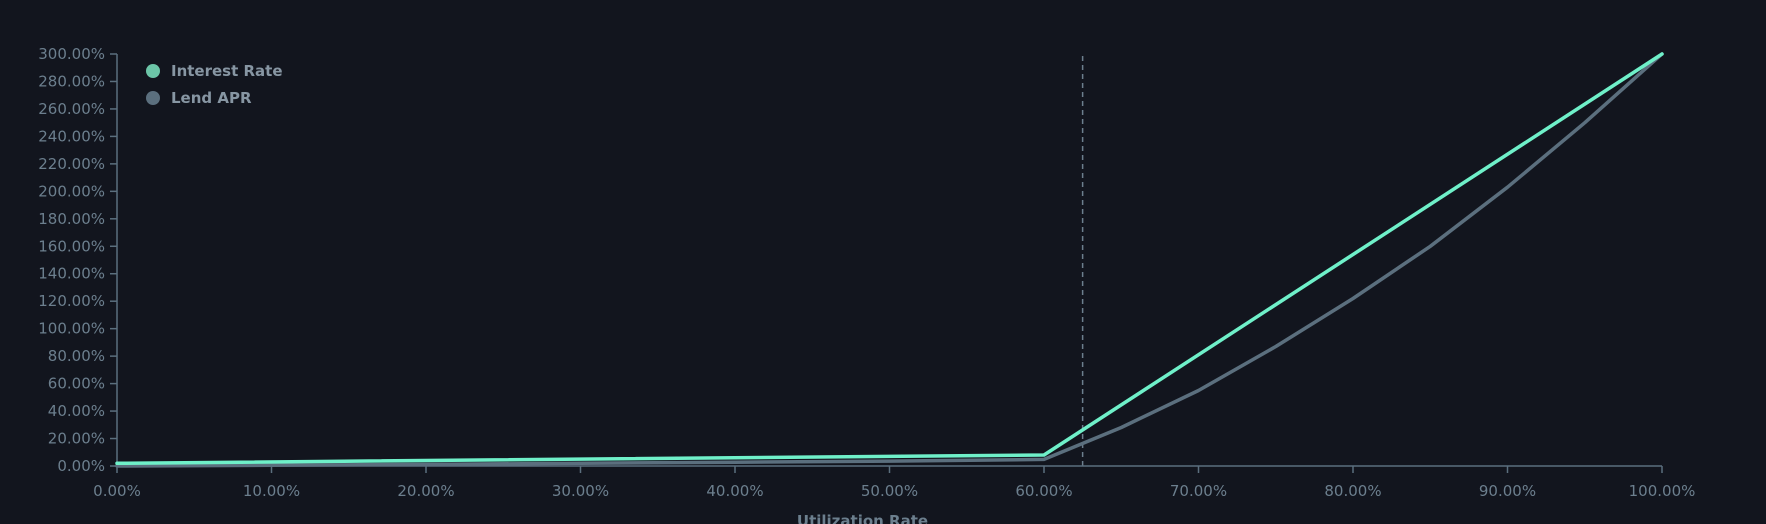  What do you see at coordinates (71, 274) in the screenshot?
I see `y-tick-label: 140.00%` at bounding box center [71, 274].